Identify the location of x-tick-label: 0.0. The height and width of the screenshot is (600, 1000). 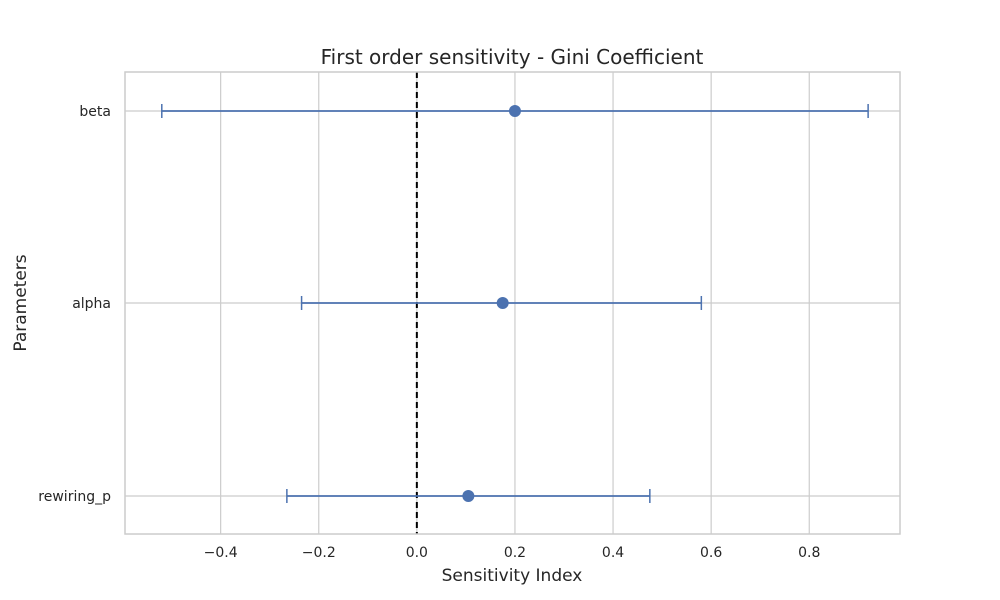
(417, 553).